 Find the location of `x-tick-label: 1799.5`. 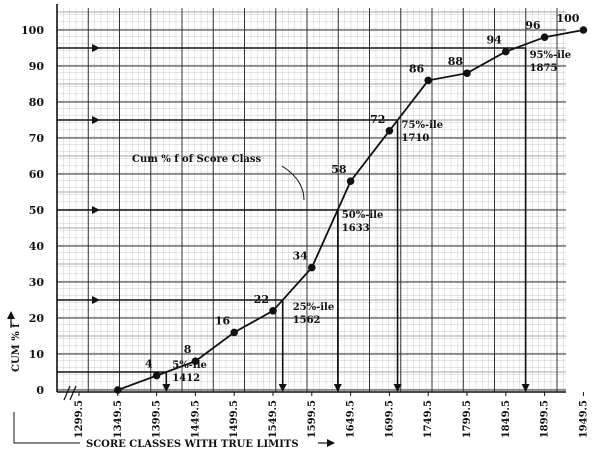

x-tick-label: 1799.5 is located at coordinates (467, 419).